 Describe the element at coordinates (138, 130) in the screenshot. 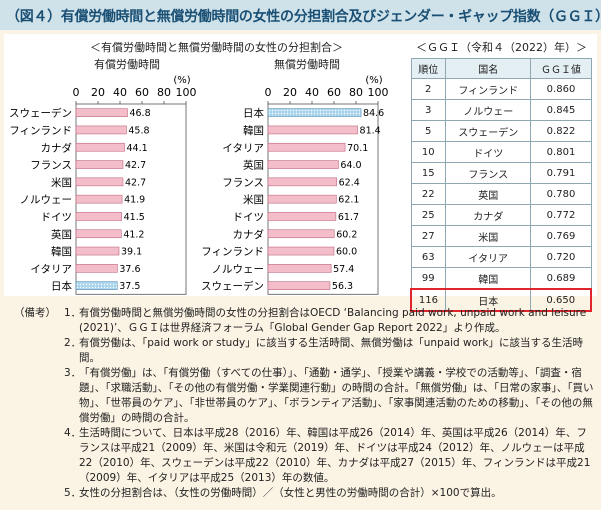

I see `paid-data-label: 45.8` at that location.